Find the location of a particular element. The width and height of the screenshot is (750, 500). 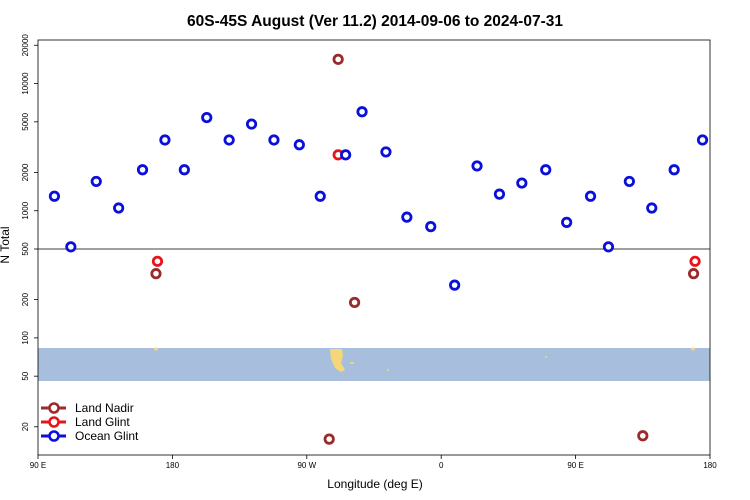

y-axis-label: N Total is located at coordinates (6, 244).